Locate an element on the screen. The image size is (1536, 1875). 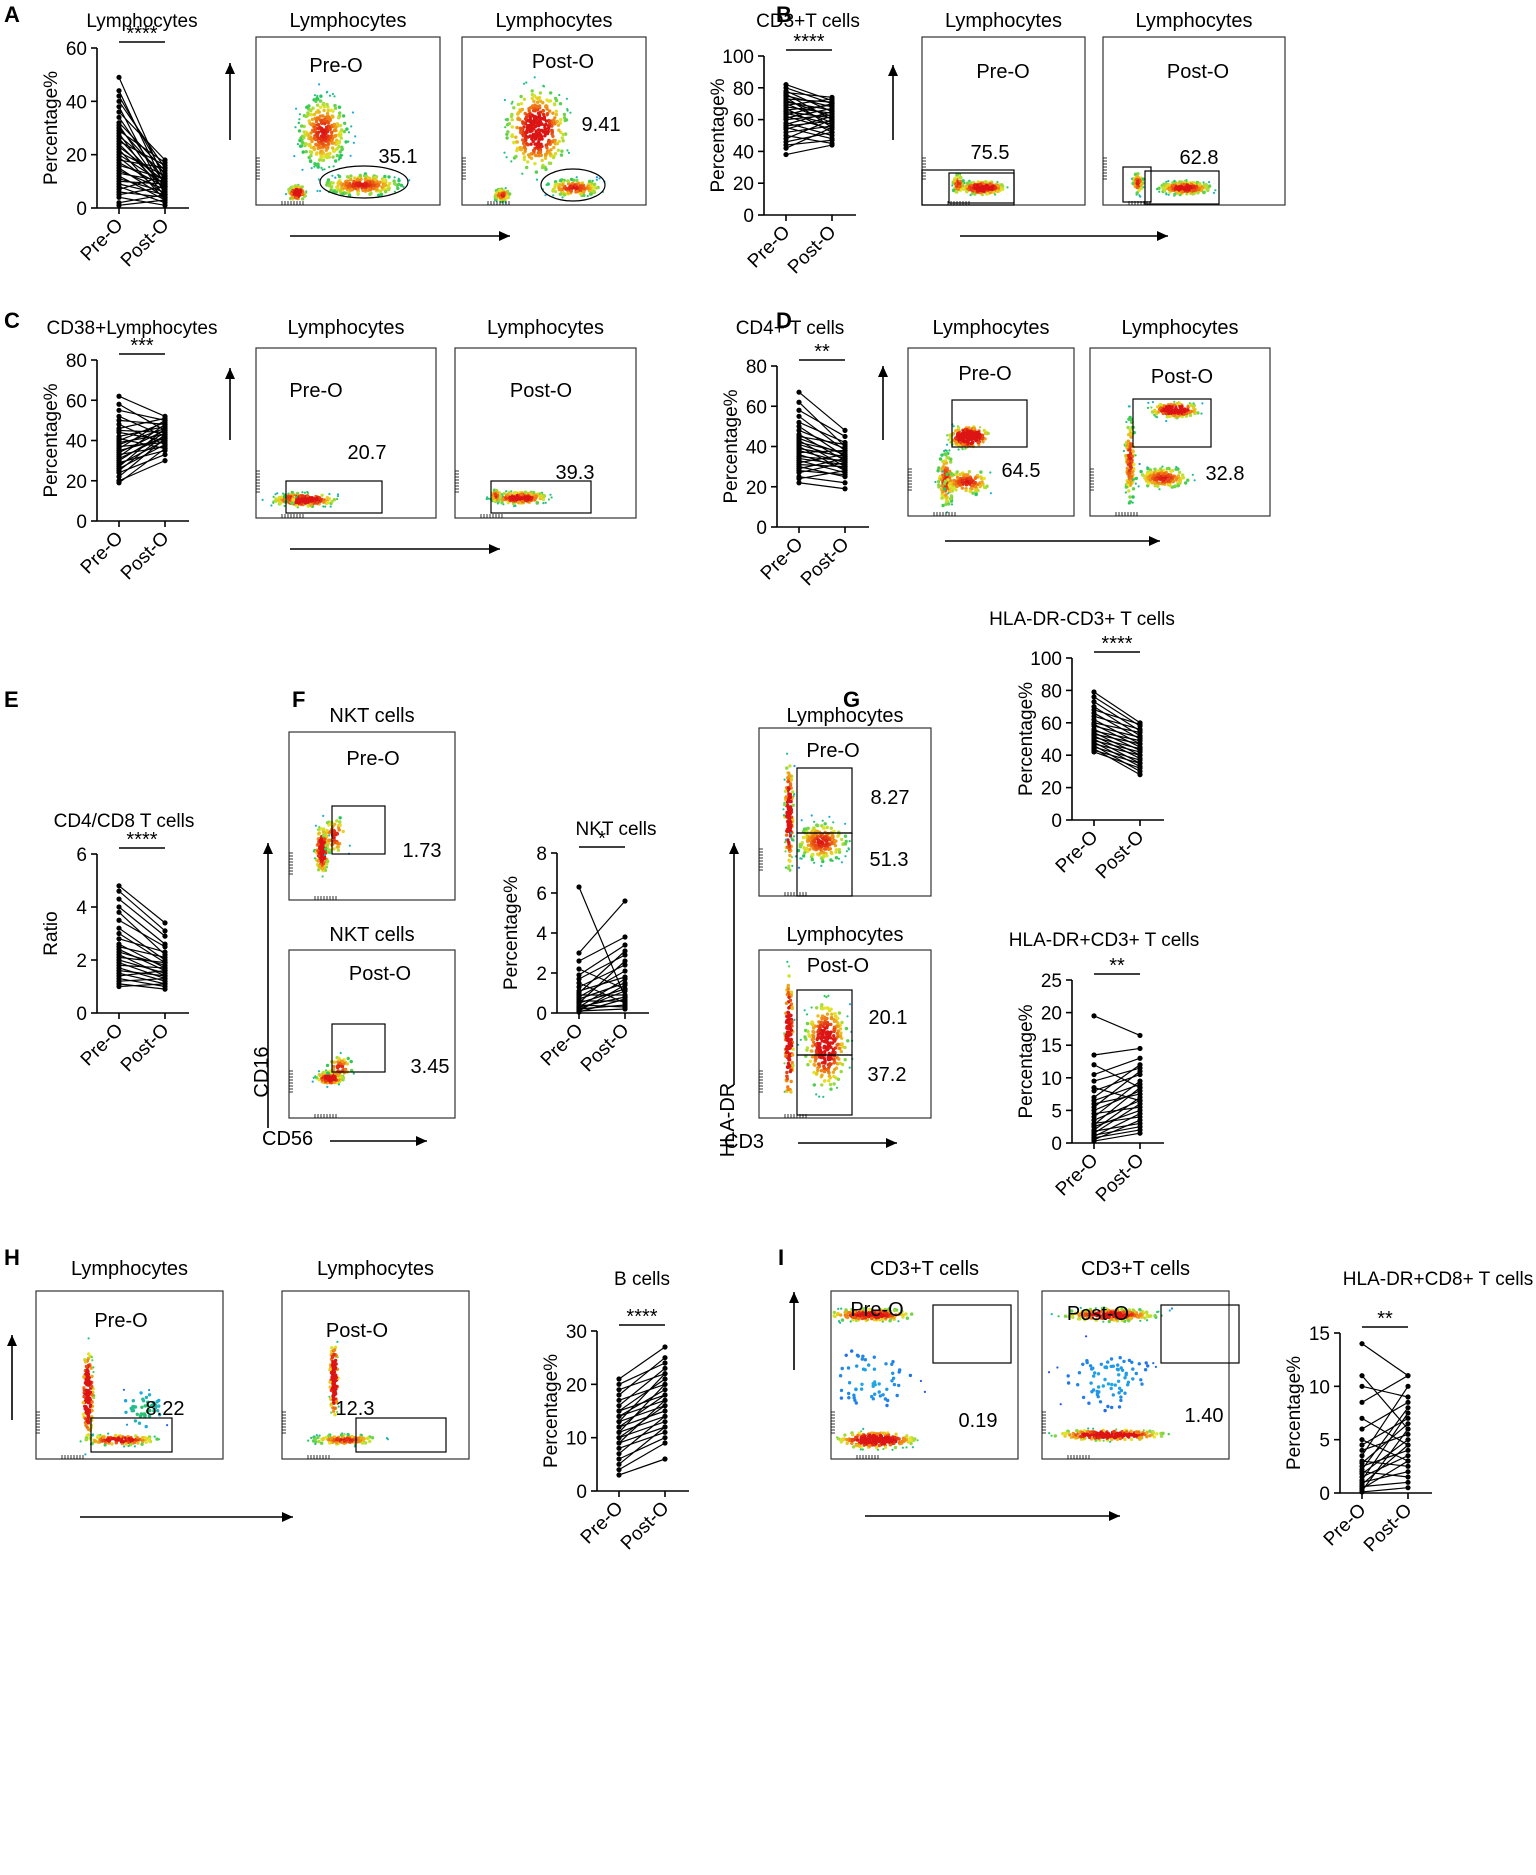
gate-ellipse is located at coordinates (364, 182).